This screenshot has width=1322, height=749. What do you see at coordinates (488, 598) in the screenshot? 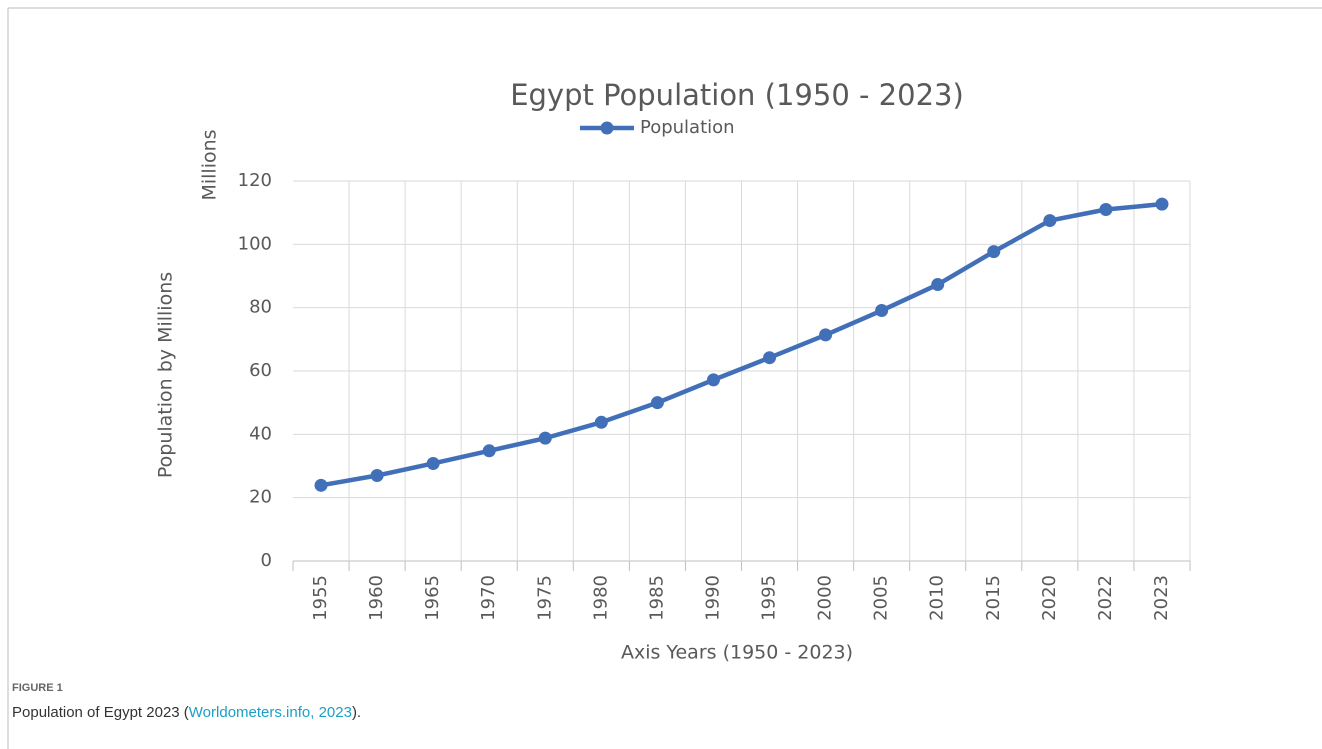
I see `x-tick-label: 1970` at bounding box center [488, 598].